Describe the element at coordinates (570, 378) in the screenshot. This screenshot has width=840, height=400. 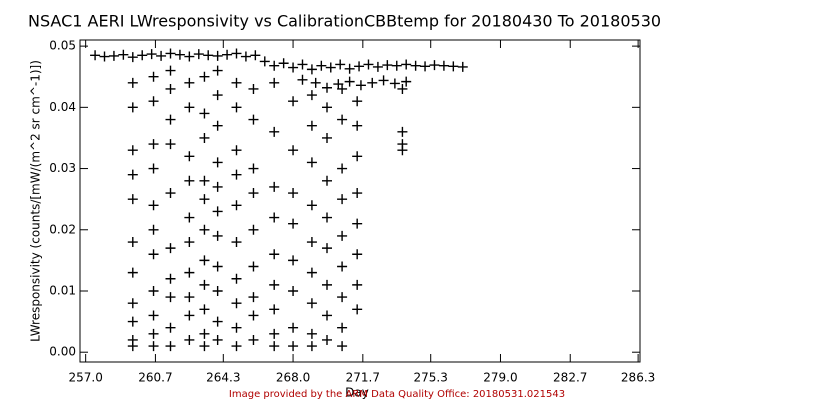
I see `x-tick-label: 282.7` at that location.